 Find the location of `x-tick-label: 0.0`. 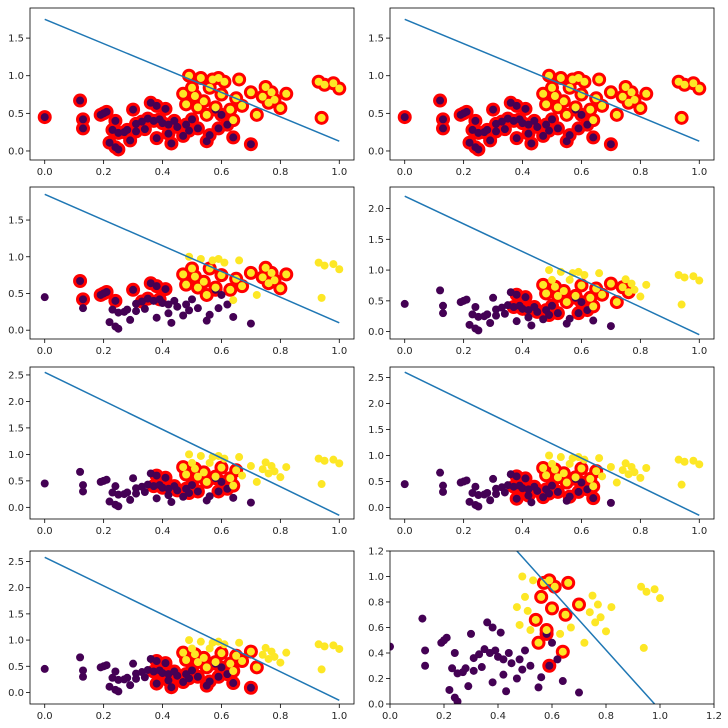

x-tick-label: 0.0 is located at coordinates (45, 531).